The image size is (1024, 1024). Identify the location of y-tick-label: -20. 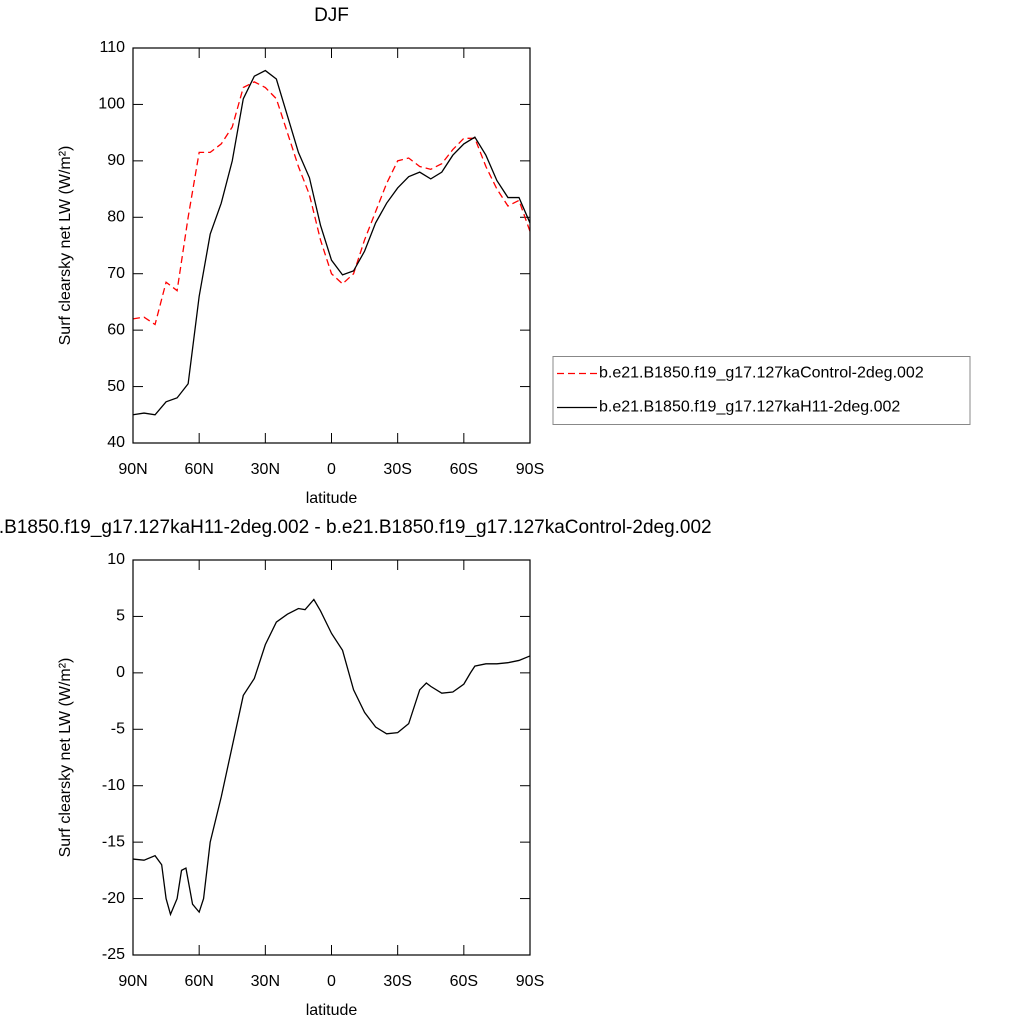
(113, 898).